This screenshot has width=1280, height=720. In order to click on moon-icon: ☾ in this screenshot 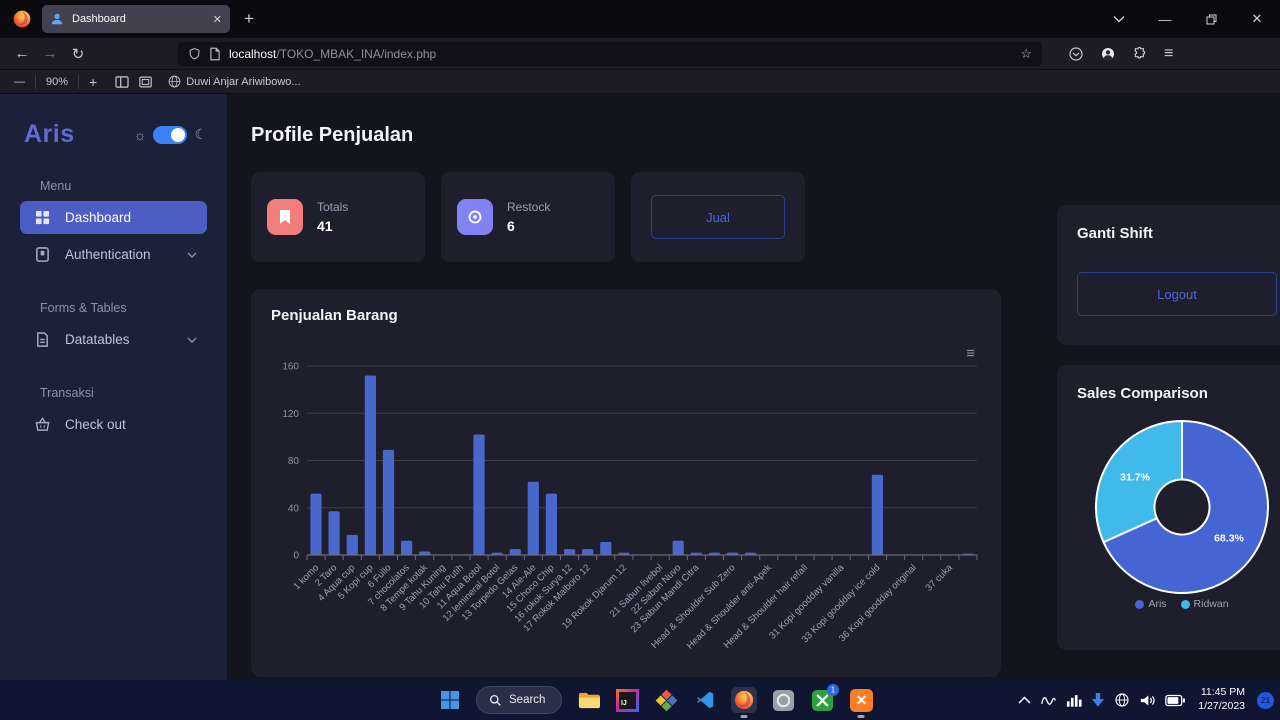, I will do `click(200, 134)`.